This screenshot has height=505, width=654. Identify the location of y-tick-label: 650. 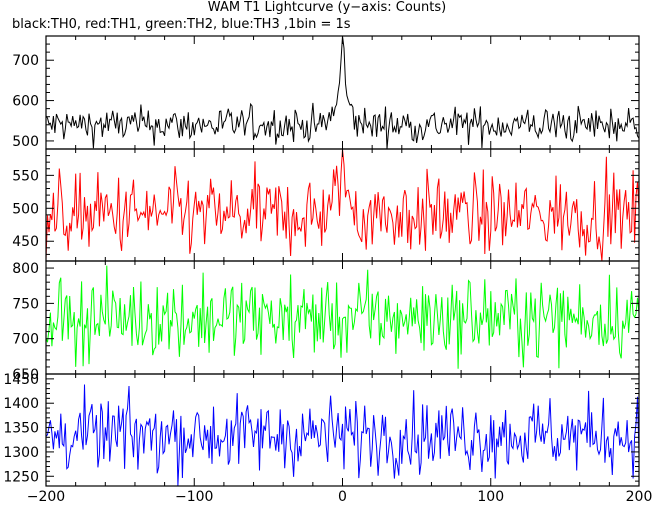
(25, 375).